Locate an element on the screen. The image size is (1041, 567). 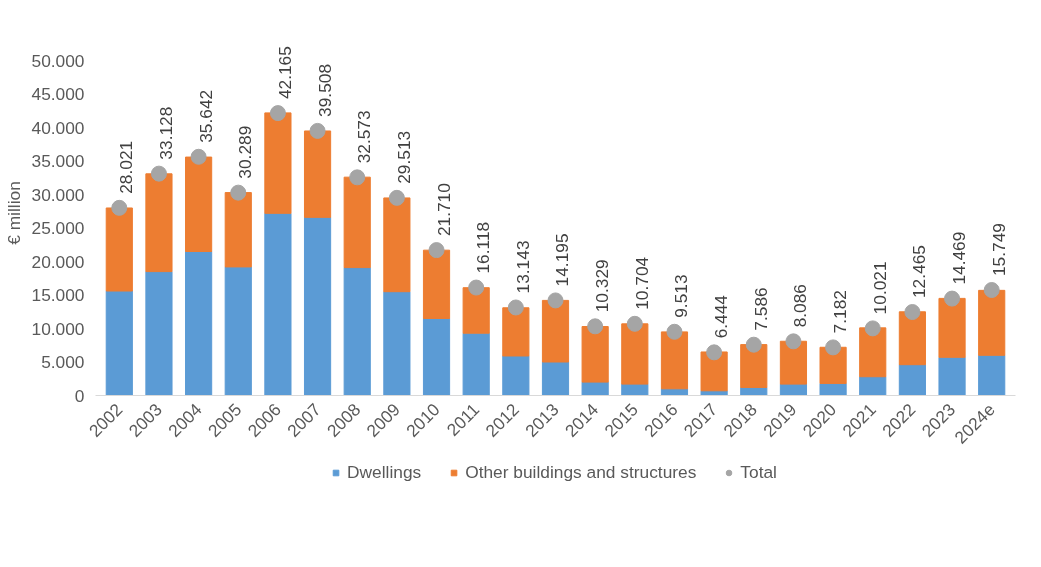
data-label: 8.086 is located at coordinates (800, 305).